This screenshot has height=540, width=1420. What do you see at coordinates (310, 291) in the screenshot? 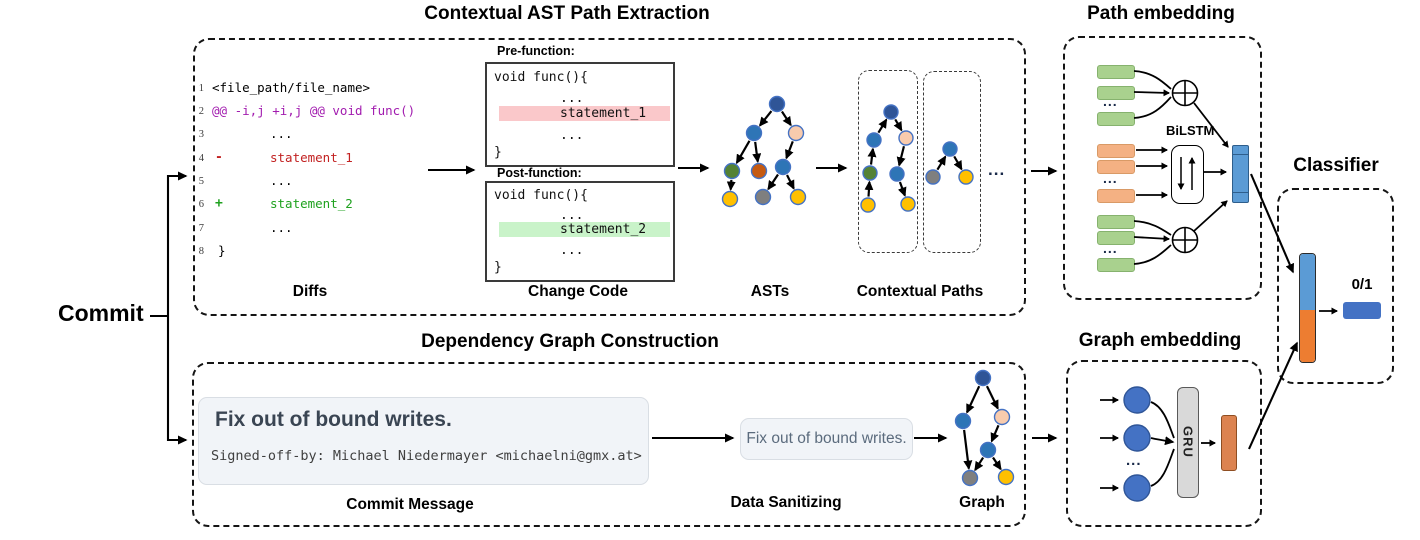
I see `diffs-label: Diffs` at bounding box center [310, 291].